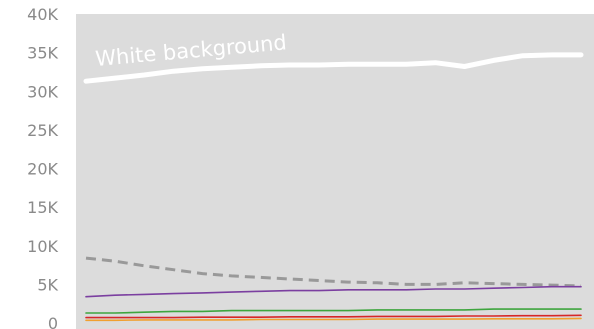 This screenshot has width=594, height=329. I want to click on y-tick-label: 40K, so click(42, 14).